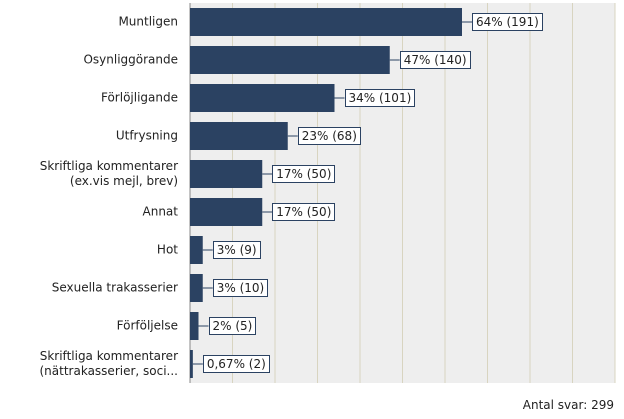  What do you see at coordinates (148, 21) in the screenshot?
I see `y-tick-label: Muntligen` at bounding box center [148, 21].